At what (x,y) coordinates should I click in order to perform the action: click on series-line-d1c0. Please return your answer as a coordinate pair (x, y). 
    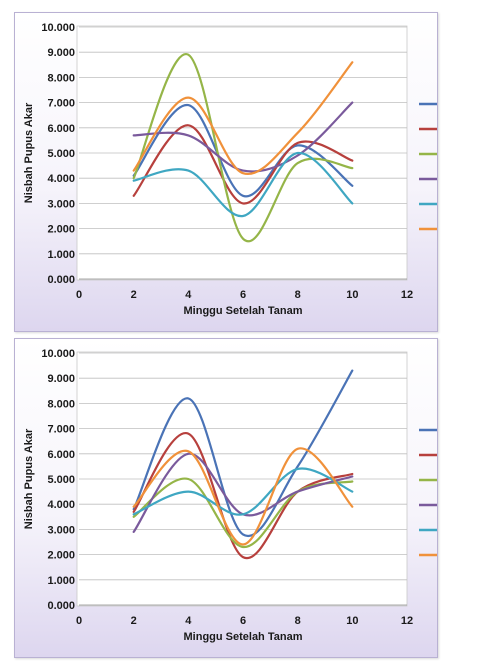
    Looking at the image, I should click on (243, 150).